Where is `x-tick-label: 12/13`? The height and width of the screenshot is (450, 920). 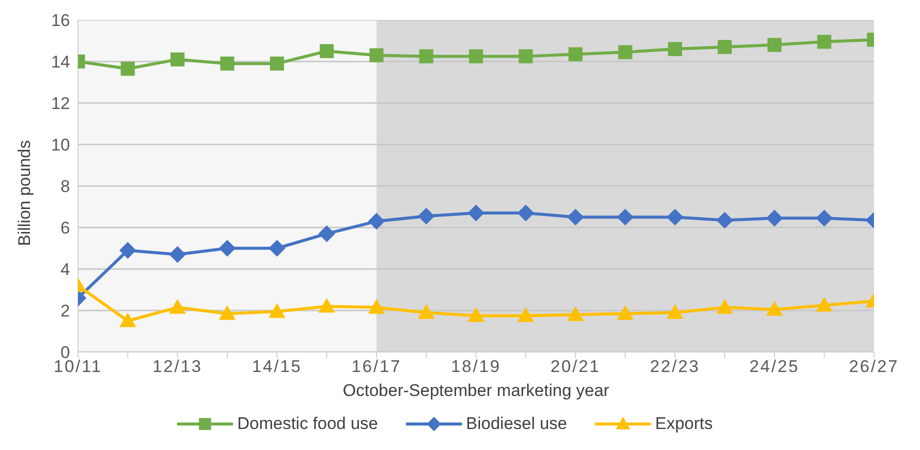 x-tick-label: 12/13 is located at coordinates (177, 366).